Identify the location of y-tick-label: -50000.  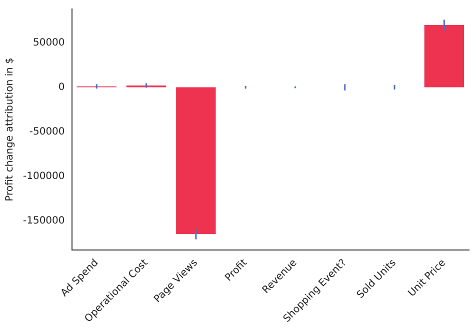
(47, 132).